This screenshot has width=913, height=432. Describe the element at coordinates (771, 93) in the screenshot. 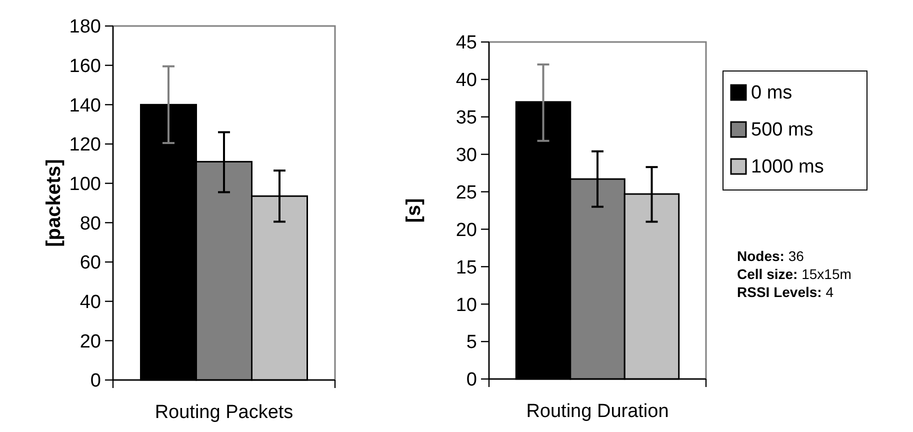

I see `legend-label: 0 ms` at that location.